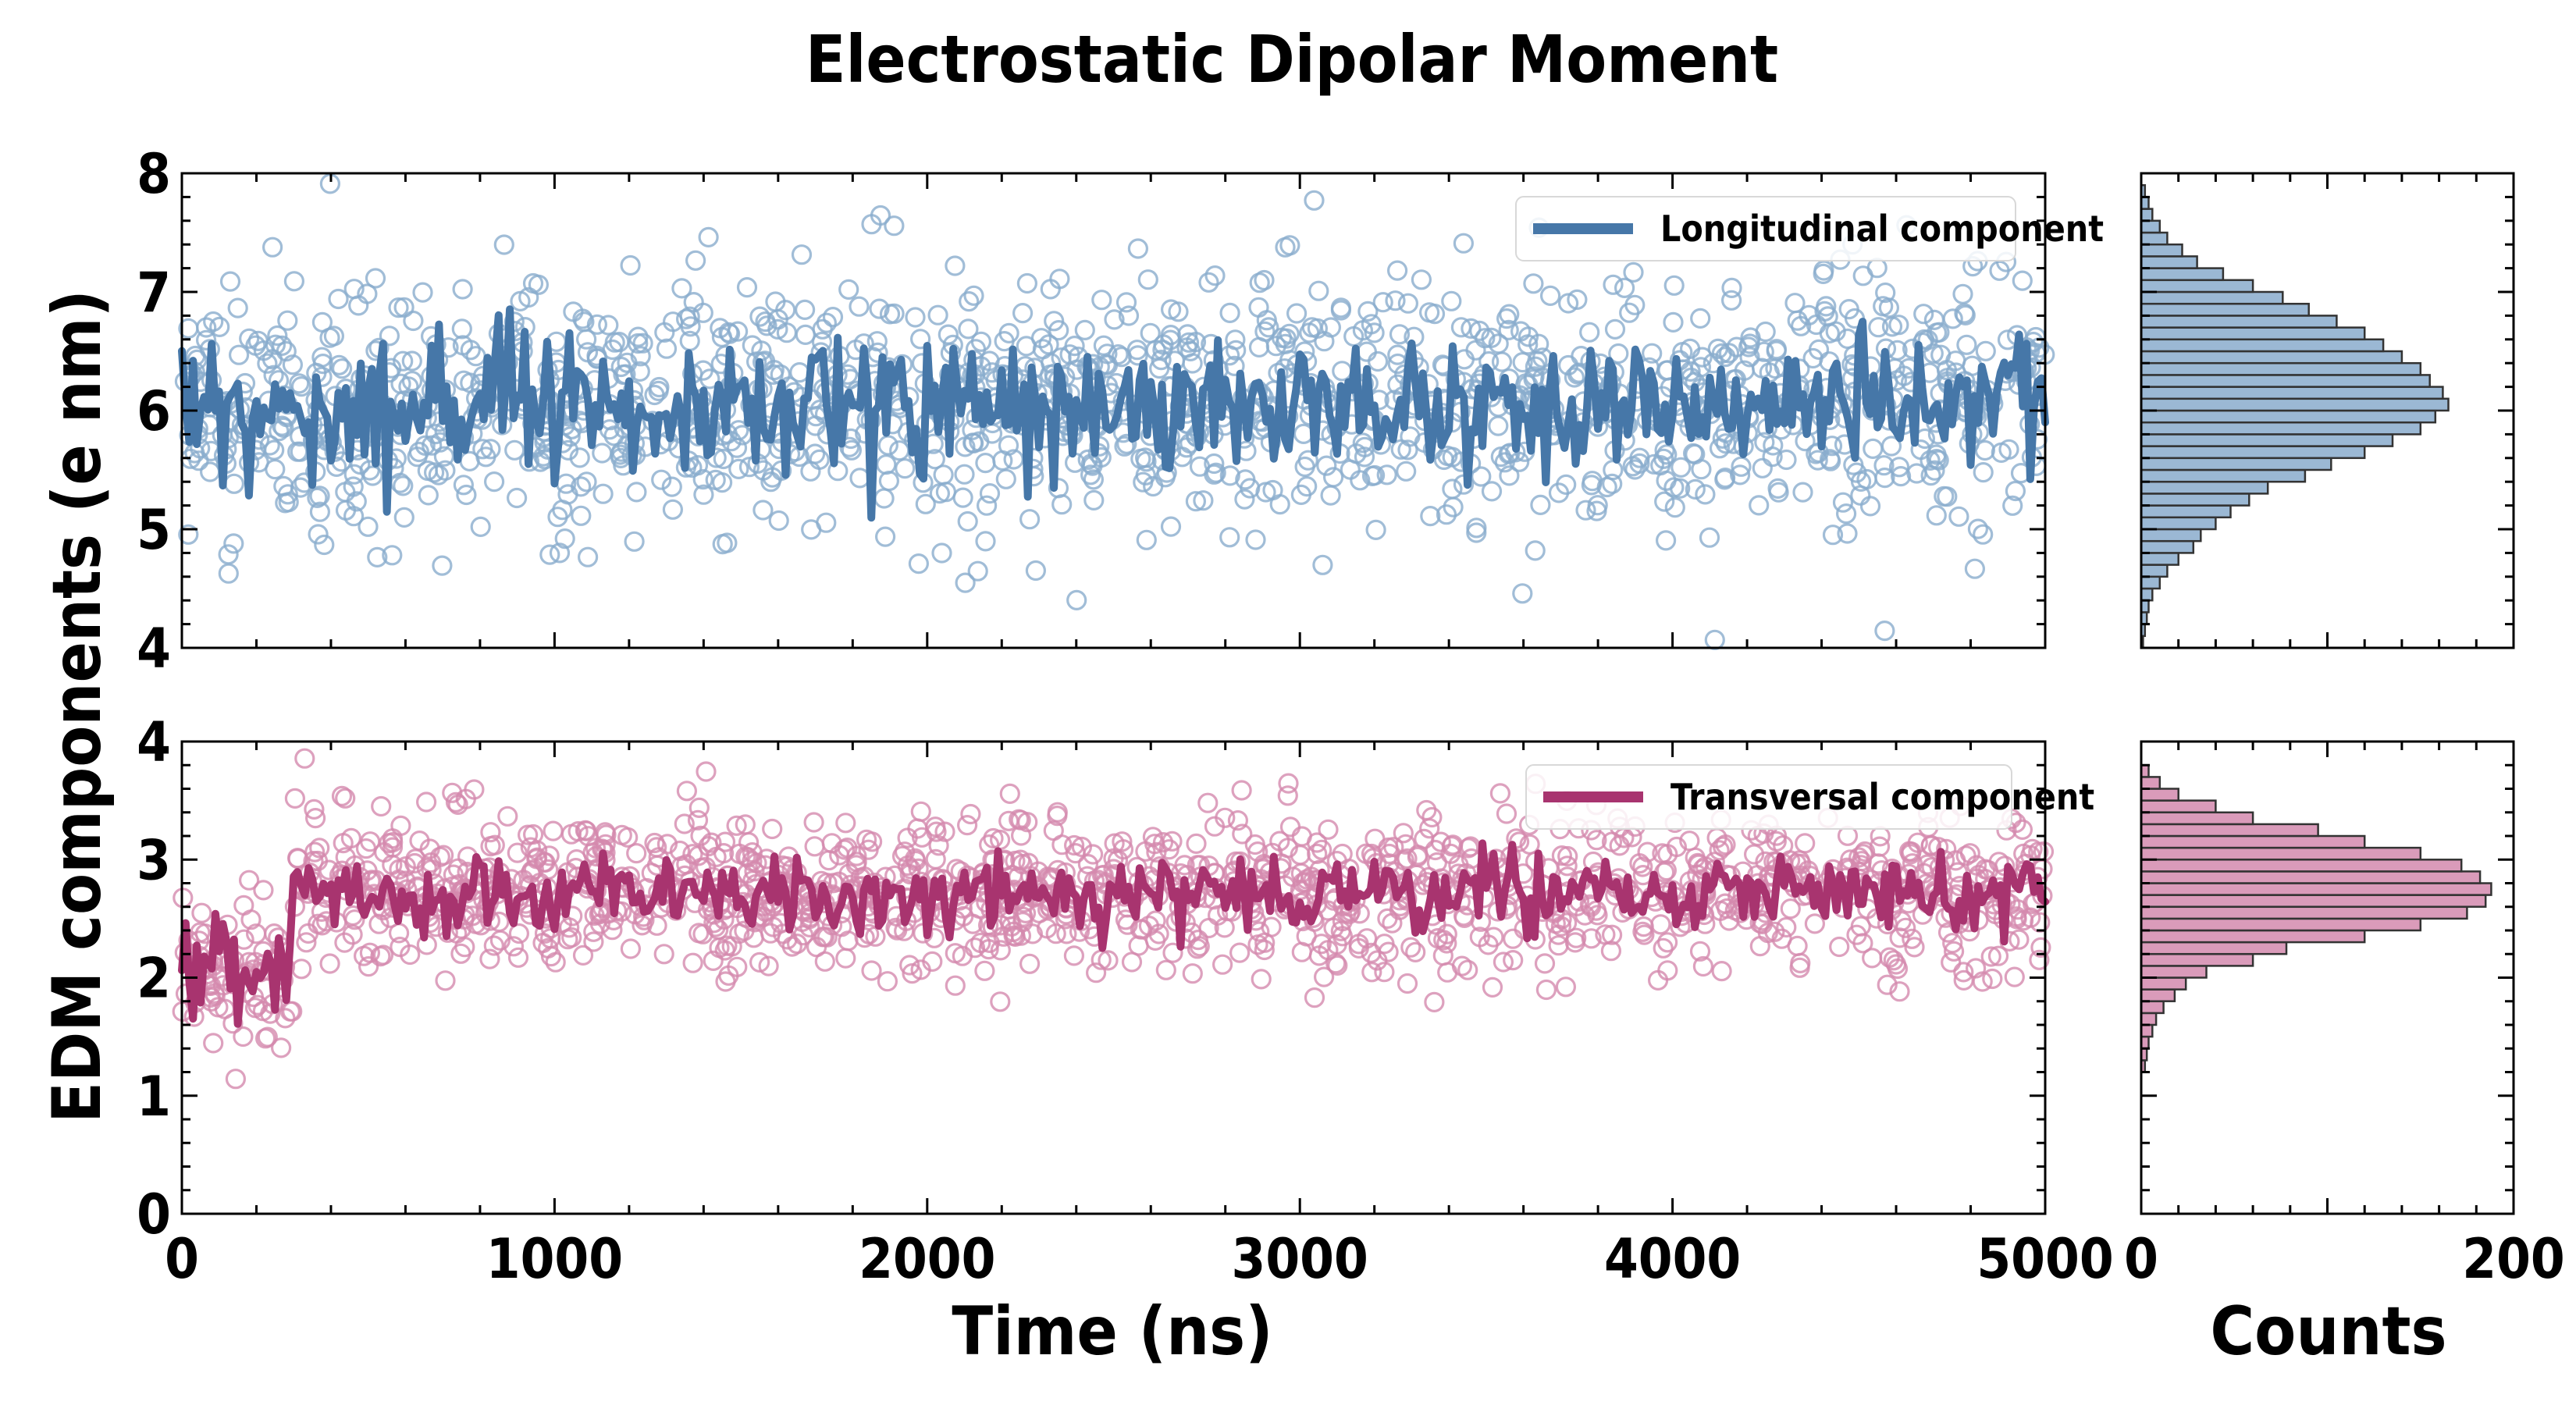 The image size is (2576, 1405). I want to click on y-tick-label: 4, so click(154, 742).